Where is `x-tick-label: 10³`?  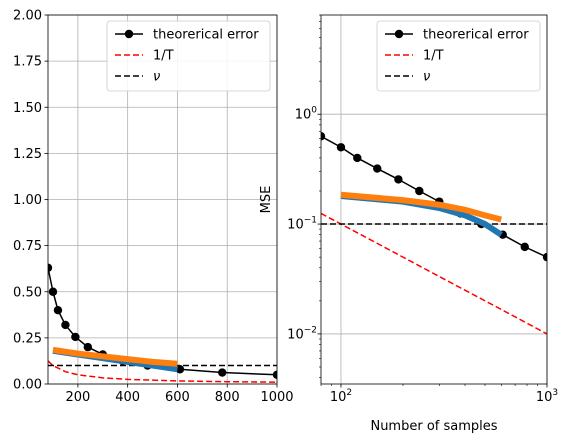
x-tick-label: 10³ is located at coordinates (547, 396).